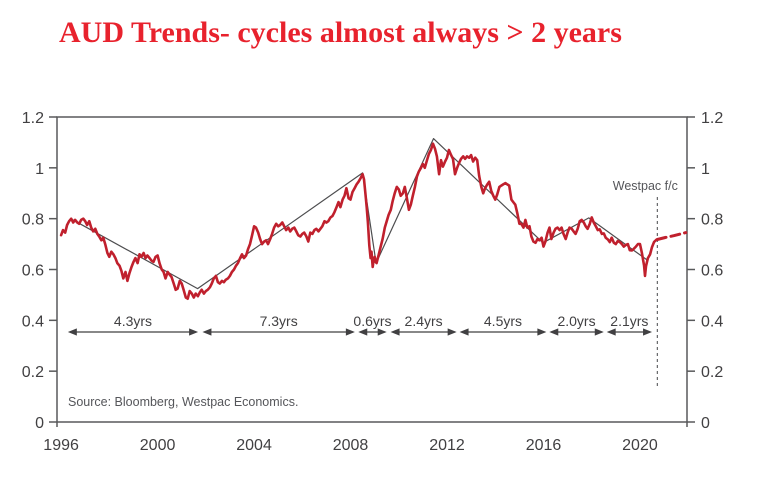 This screenshot has height=484, width=761. Describe the element at coordinates (544, 445) in the screenshot. I see `x-tick-label: 2016` at that location.